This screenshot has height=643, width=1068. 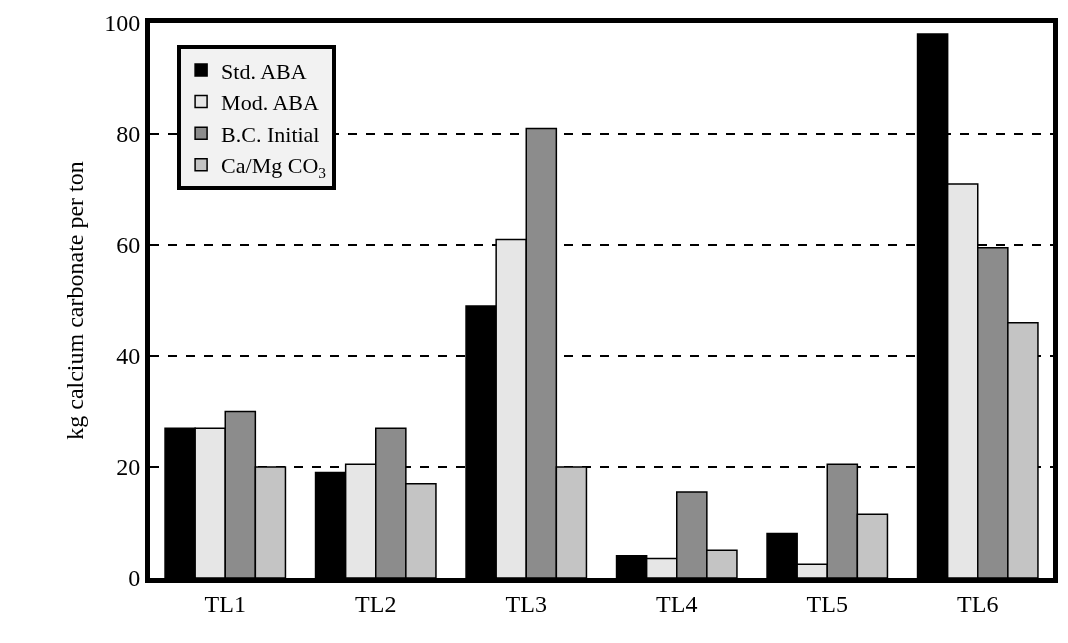 What do you see at coordinates (827, 603) in the screenshot?
I see `x-tick-label: TL5` at bounding box center [827, 603].